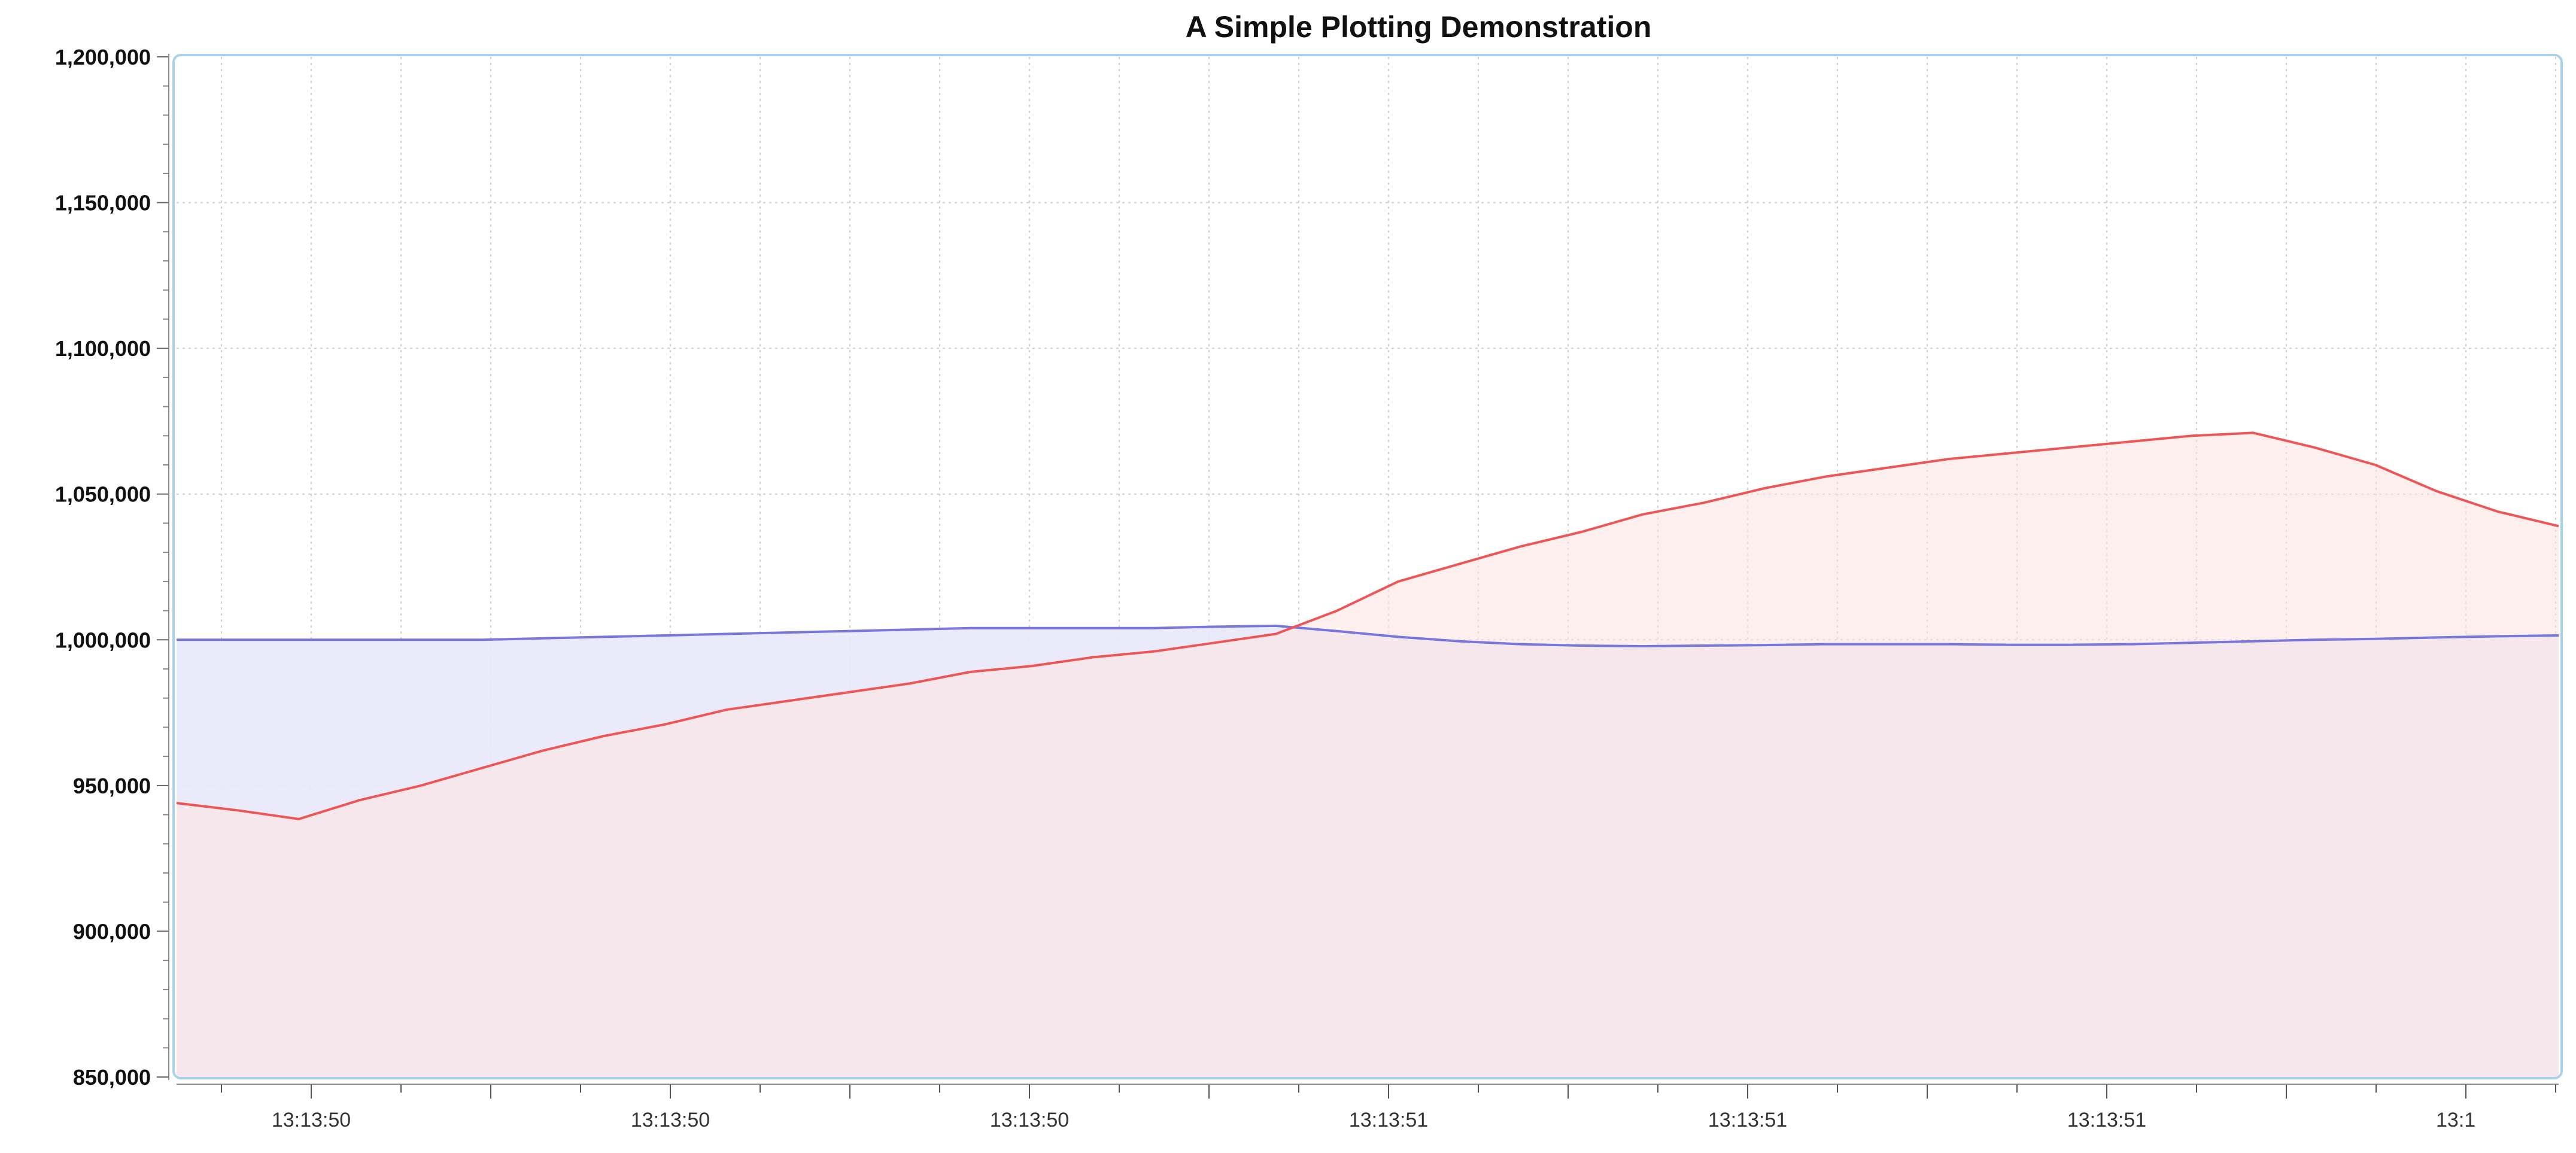  Describe the element at coordinates (103, 640) in the screenshot. I see `y-tick-label: 1,000,000` at that location.